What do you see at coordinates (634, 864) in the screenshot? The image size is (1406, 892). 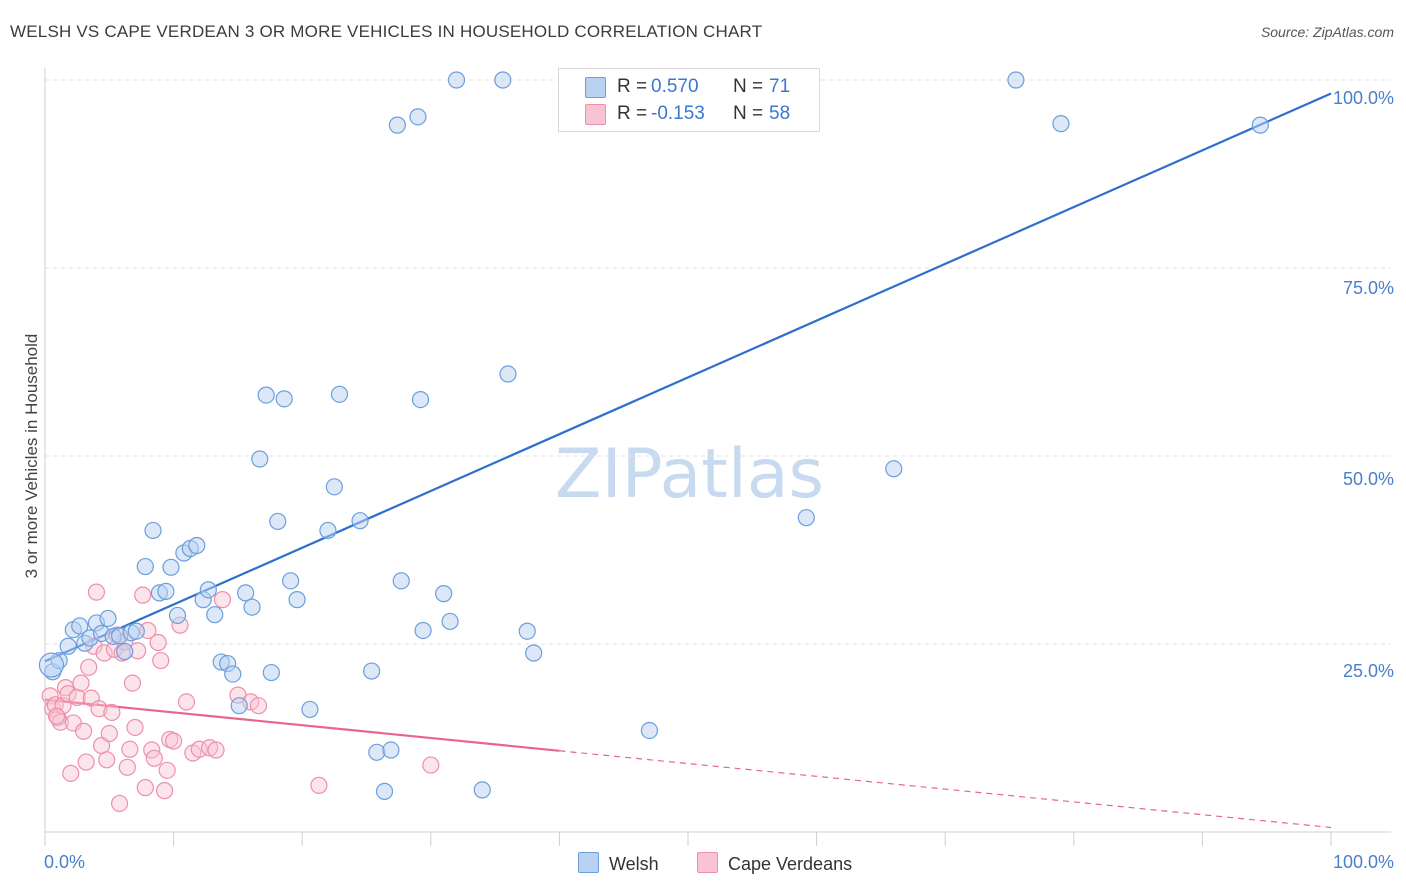 I see `welsh-legend-label: Welsh` at bounding box center [634, 864].